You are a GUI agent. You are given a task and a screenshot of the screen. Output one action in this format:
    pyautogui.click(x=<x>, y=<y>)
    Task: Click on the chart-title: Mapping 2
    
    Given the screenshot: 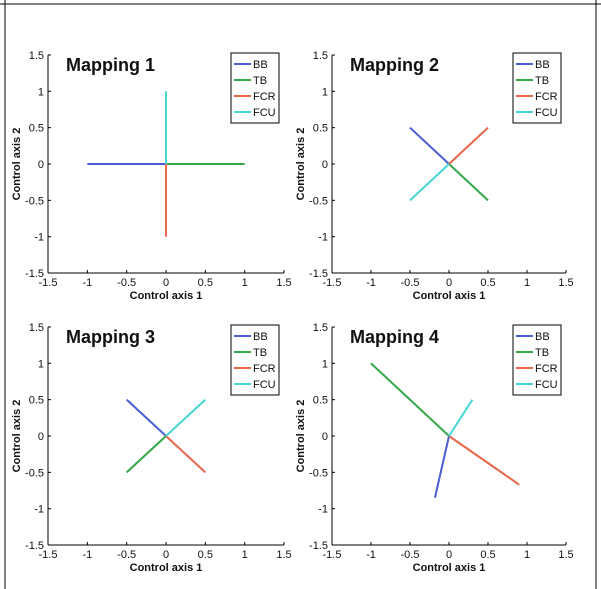 What is the action you would take?
    pyautogui.click(x=394, y=65)
    